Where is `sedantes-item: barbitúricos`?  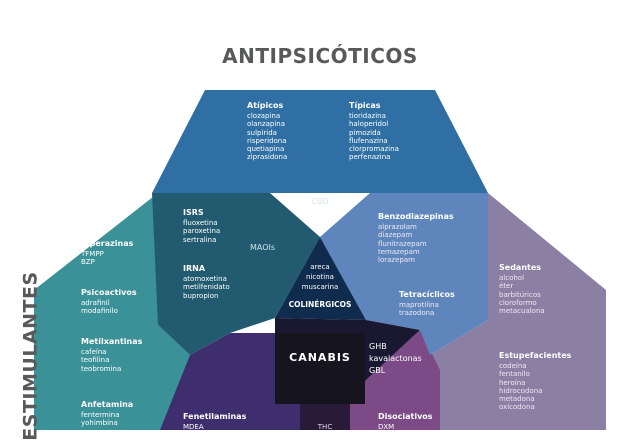 sedantes-item: barbitúricos is located at coordinates (520, 294).